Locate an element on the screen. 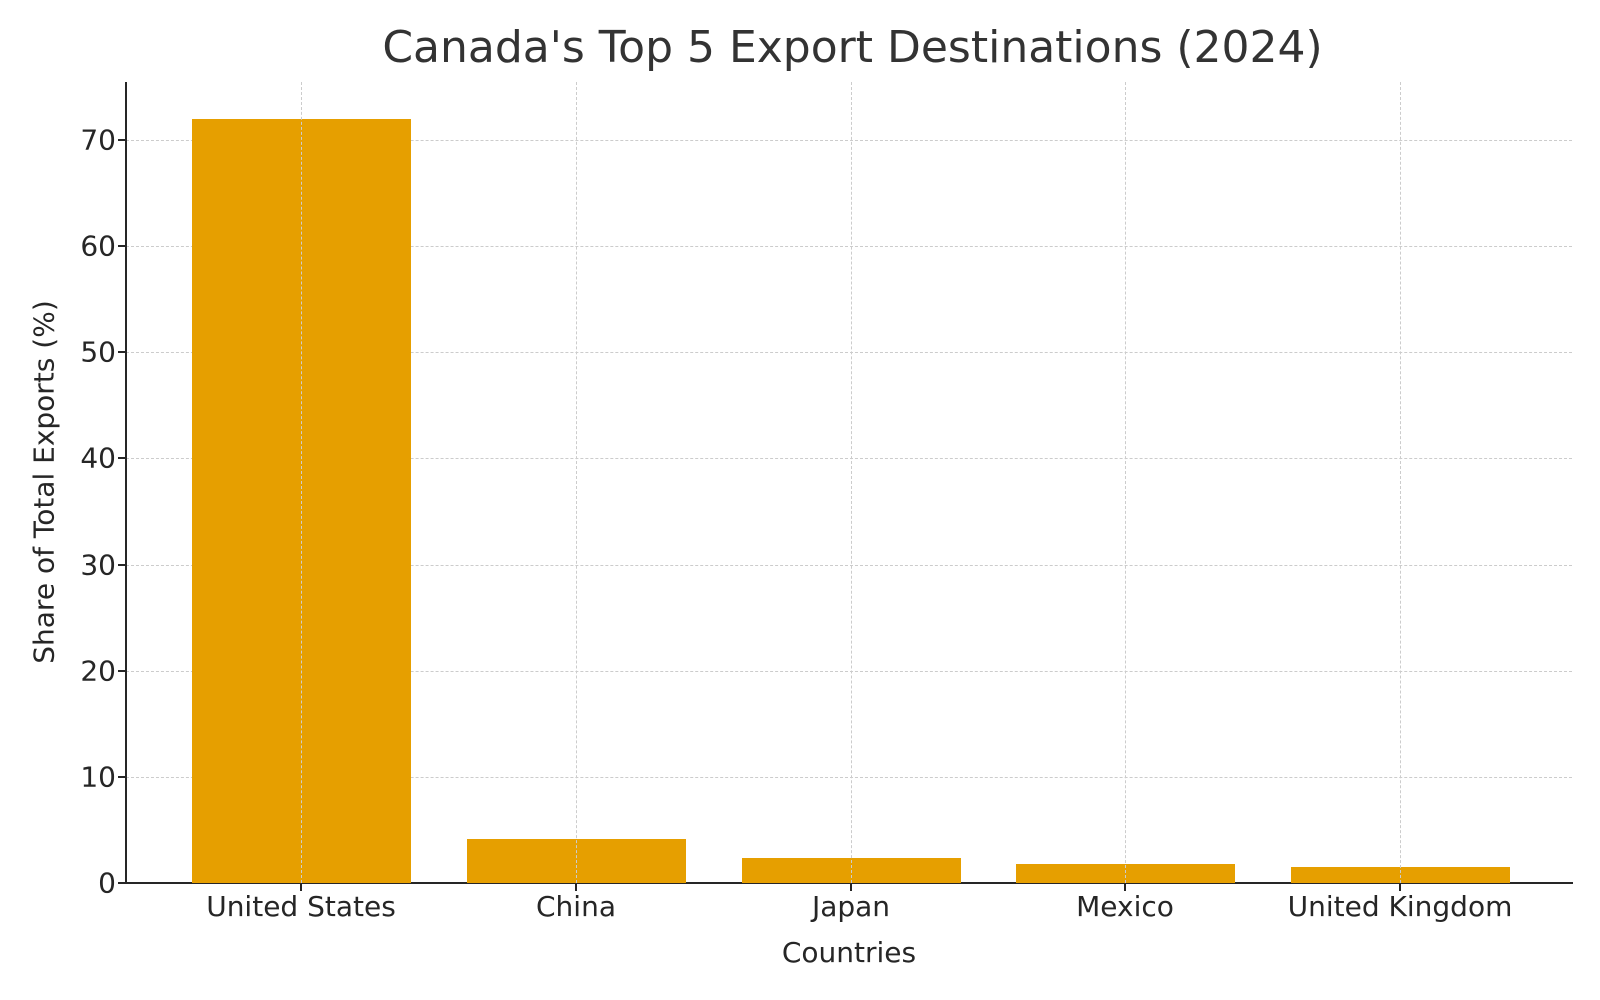  x-tick-label: Japan is located at coordinates (851, 906).